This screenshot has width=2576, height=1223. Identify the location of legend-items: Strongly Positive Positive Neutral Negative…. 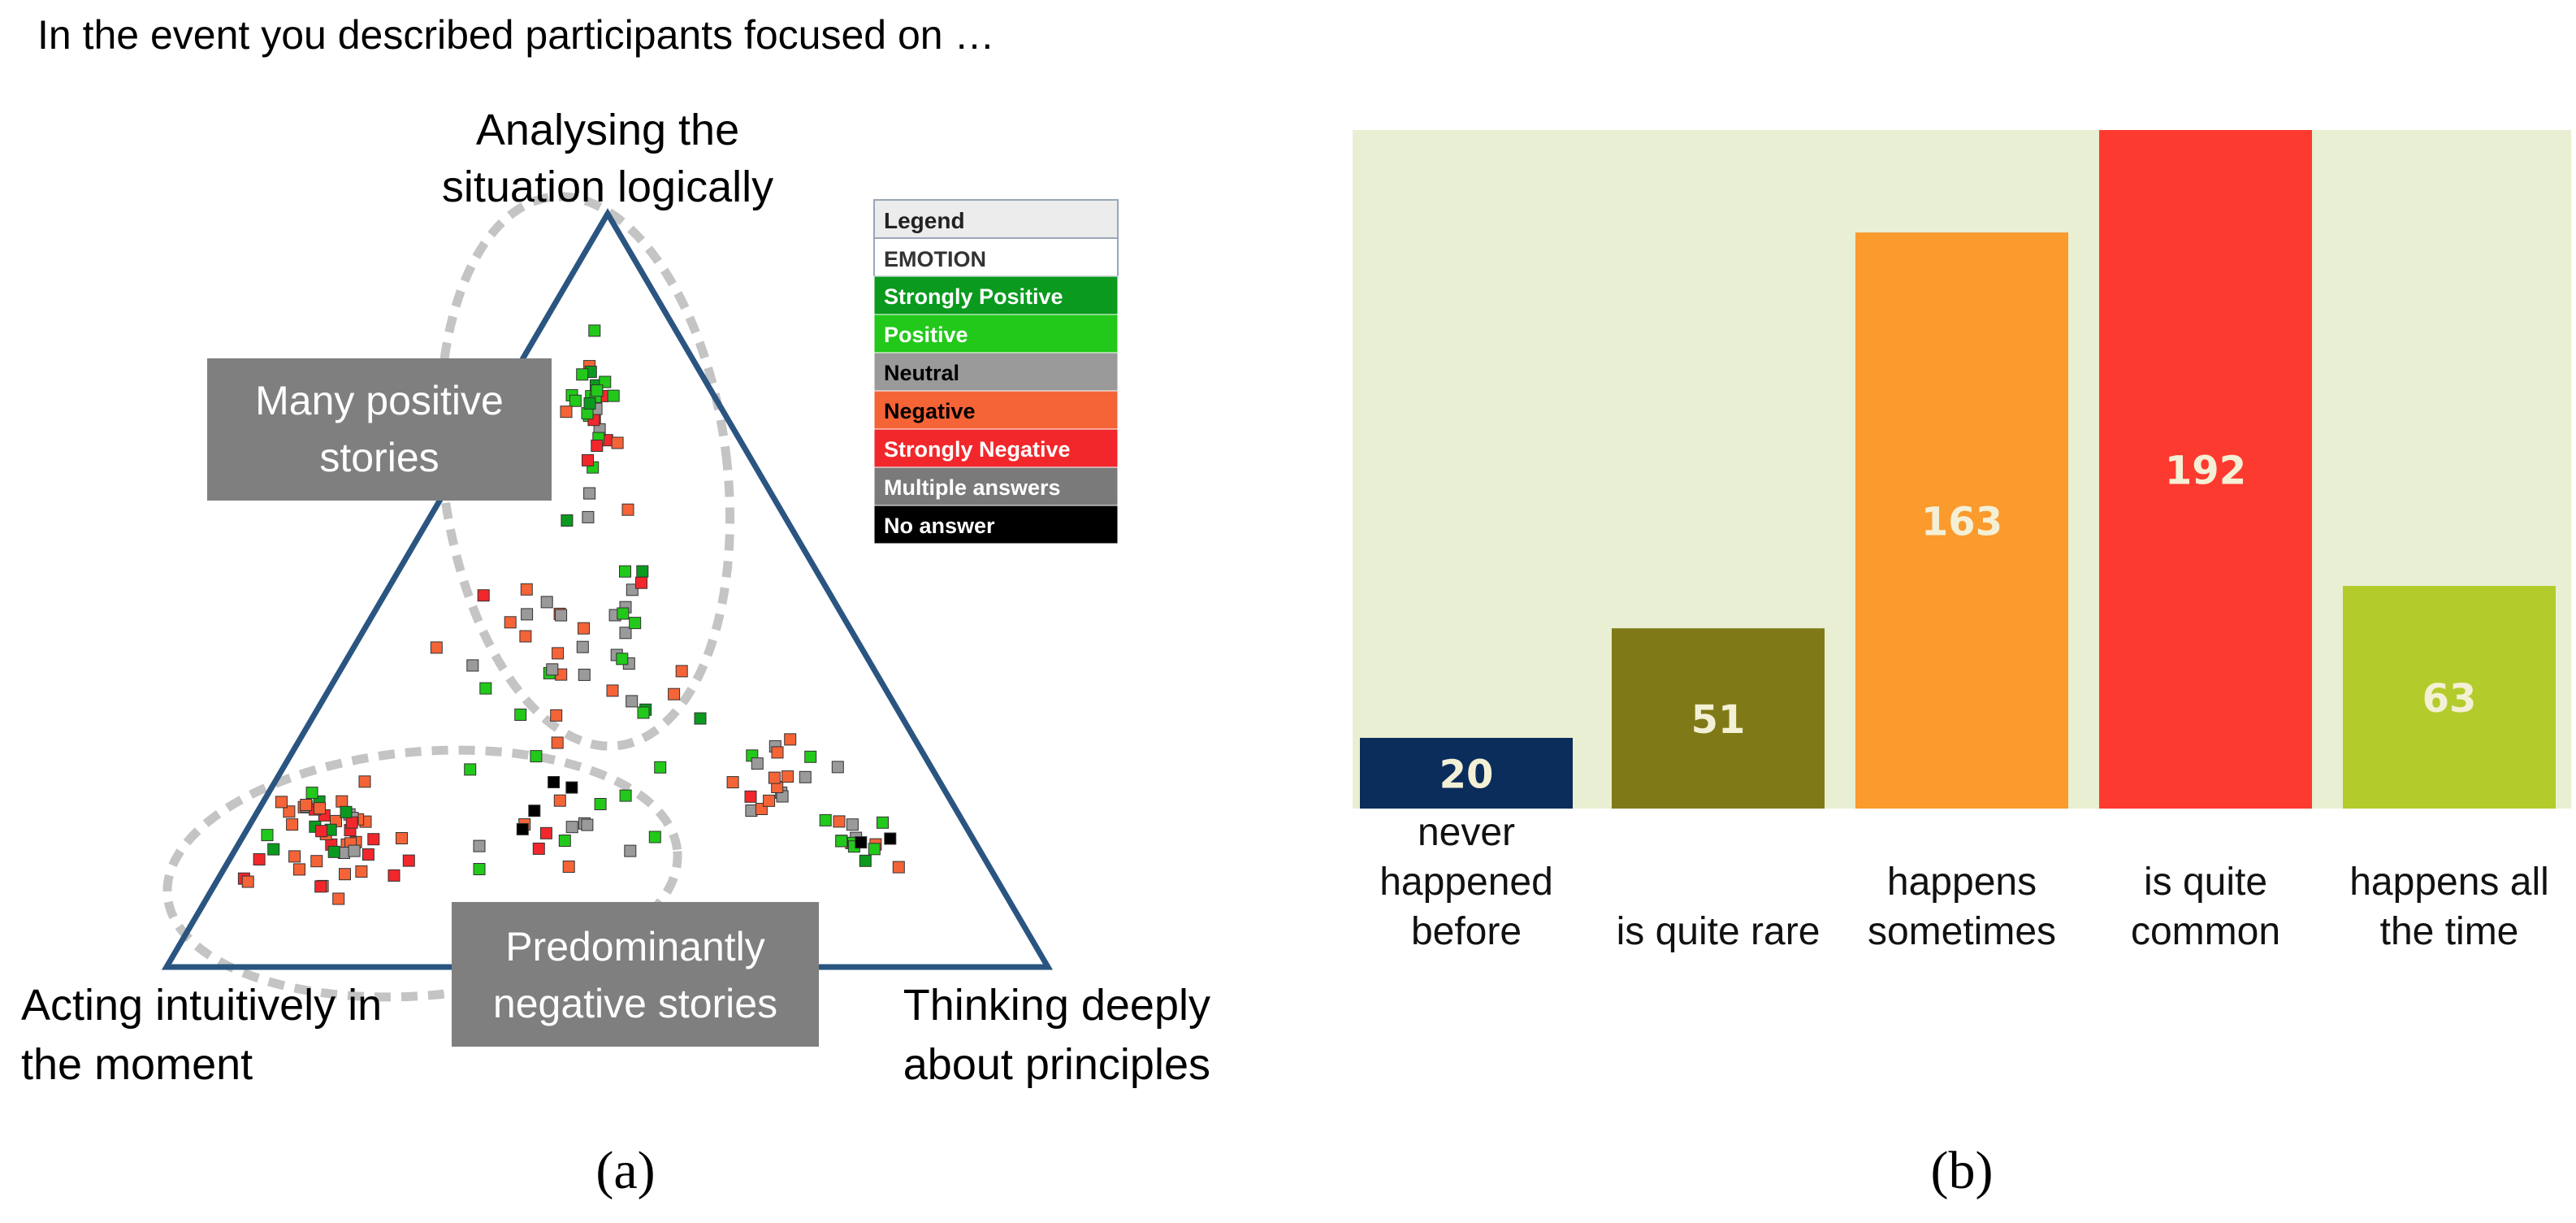
(996, 409).